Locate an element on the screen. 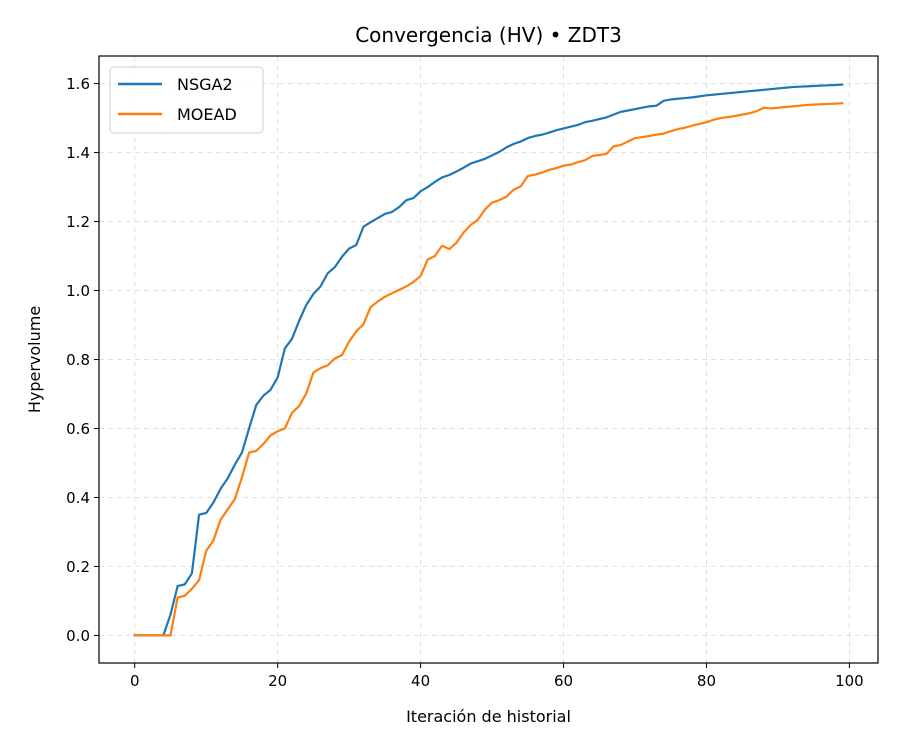  y-axis-label: Hypervolume is located at coordinates (34, 359).